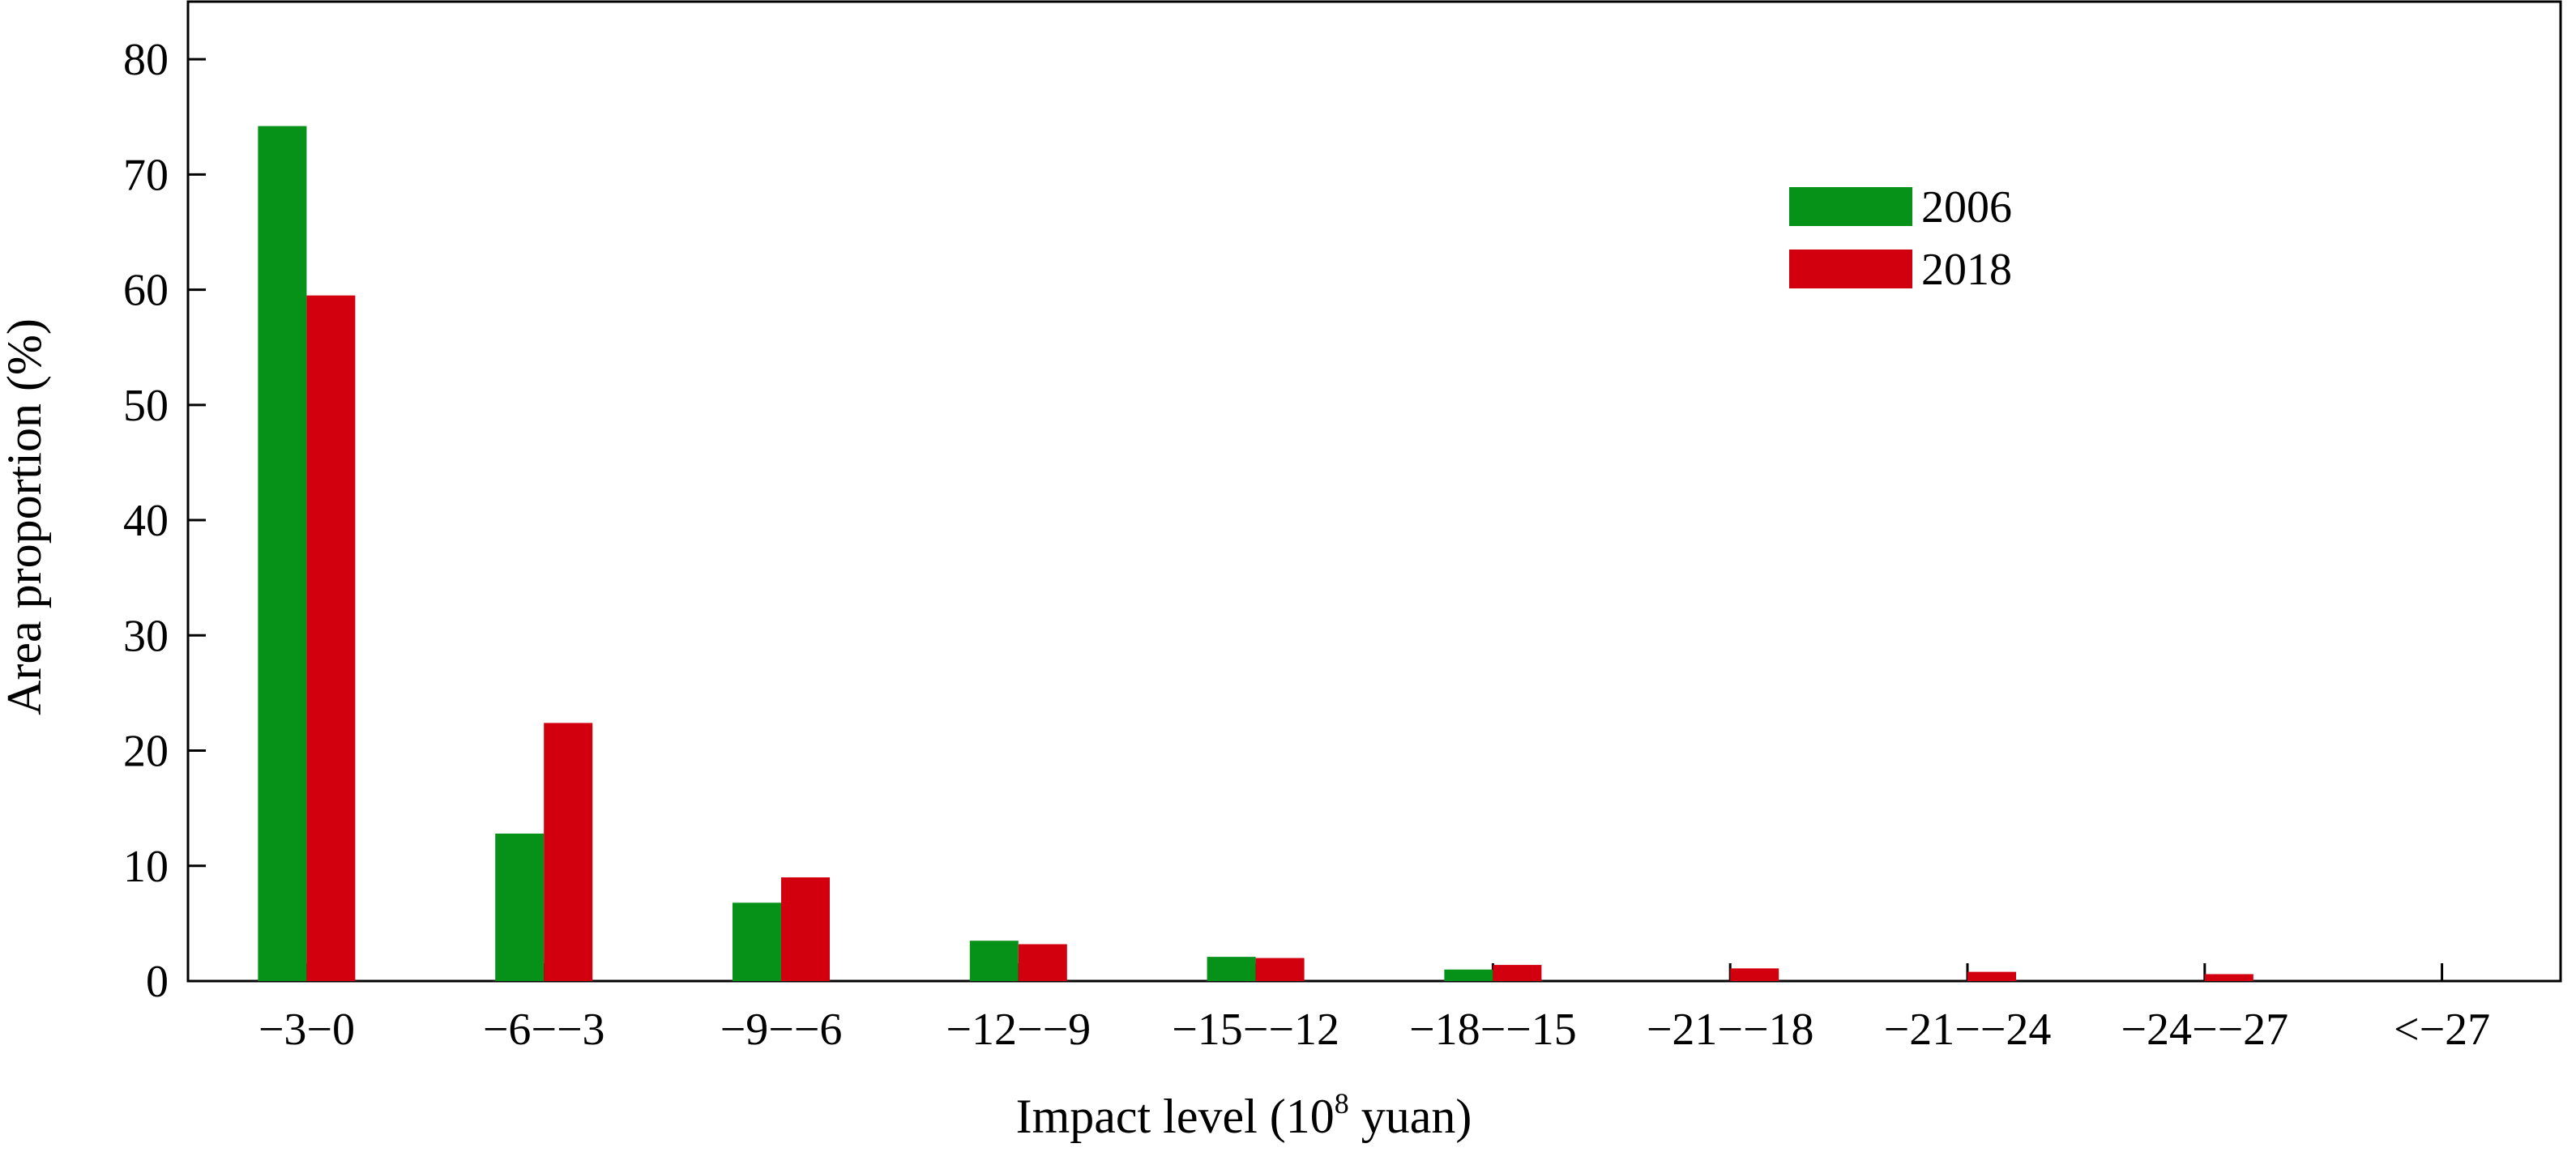  Describe the element at coordinates (1018, 1030) in the screenshot. I see `x-tick-label: −12−−9` at that location.